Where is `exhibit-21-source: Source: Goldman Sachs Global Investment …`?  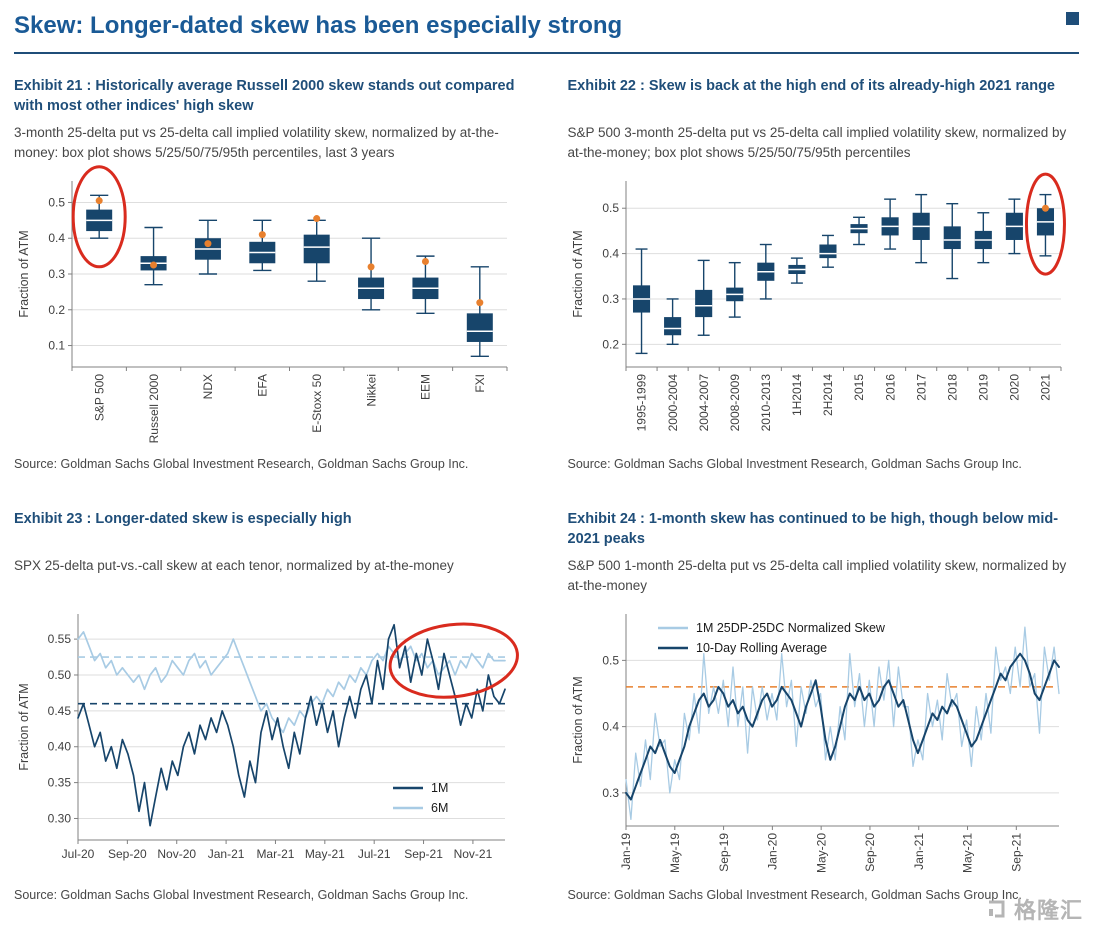
exhibit-21-source: Source: Goldman Sachs Global Investment … is located at coordinates (241, 463).